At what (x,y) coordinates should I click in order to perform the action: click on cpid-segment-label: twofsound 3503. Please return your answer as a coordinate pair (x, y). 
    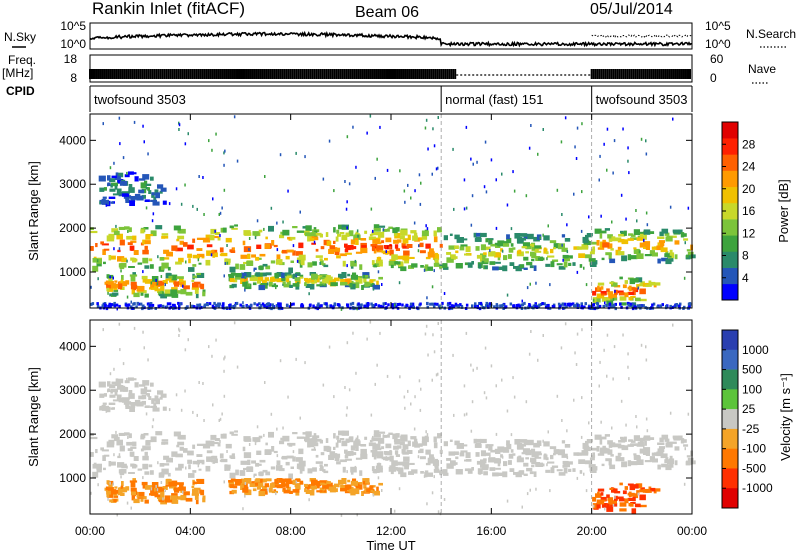
    Looking at the image, I should click on (140, 99).